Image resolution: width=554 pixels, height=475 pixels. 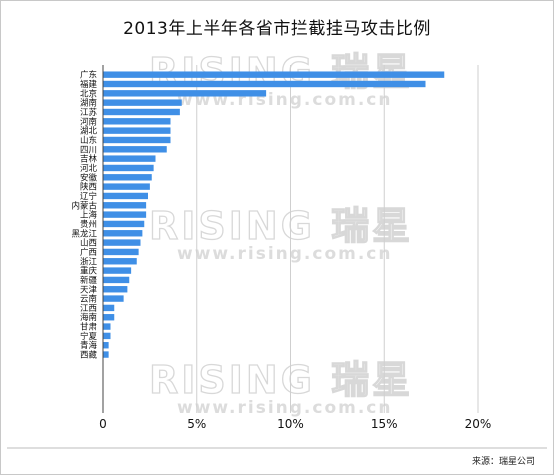 What do you see at coordinates (106, 354) in the screenshot?
I see `bar-西藏` at bounding box center [106, 354].